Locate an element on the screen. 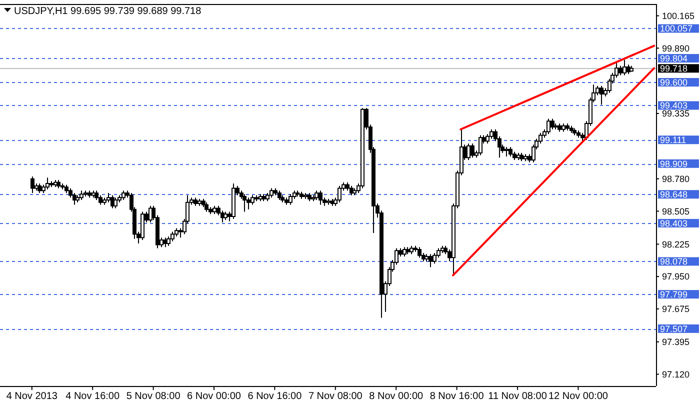 The width and height of the screenshot is (700, 402). y-tick-label: 100.165 is located at coordinates (678, 15).